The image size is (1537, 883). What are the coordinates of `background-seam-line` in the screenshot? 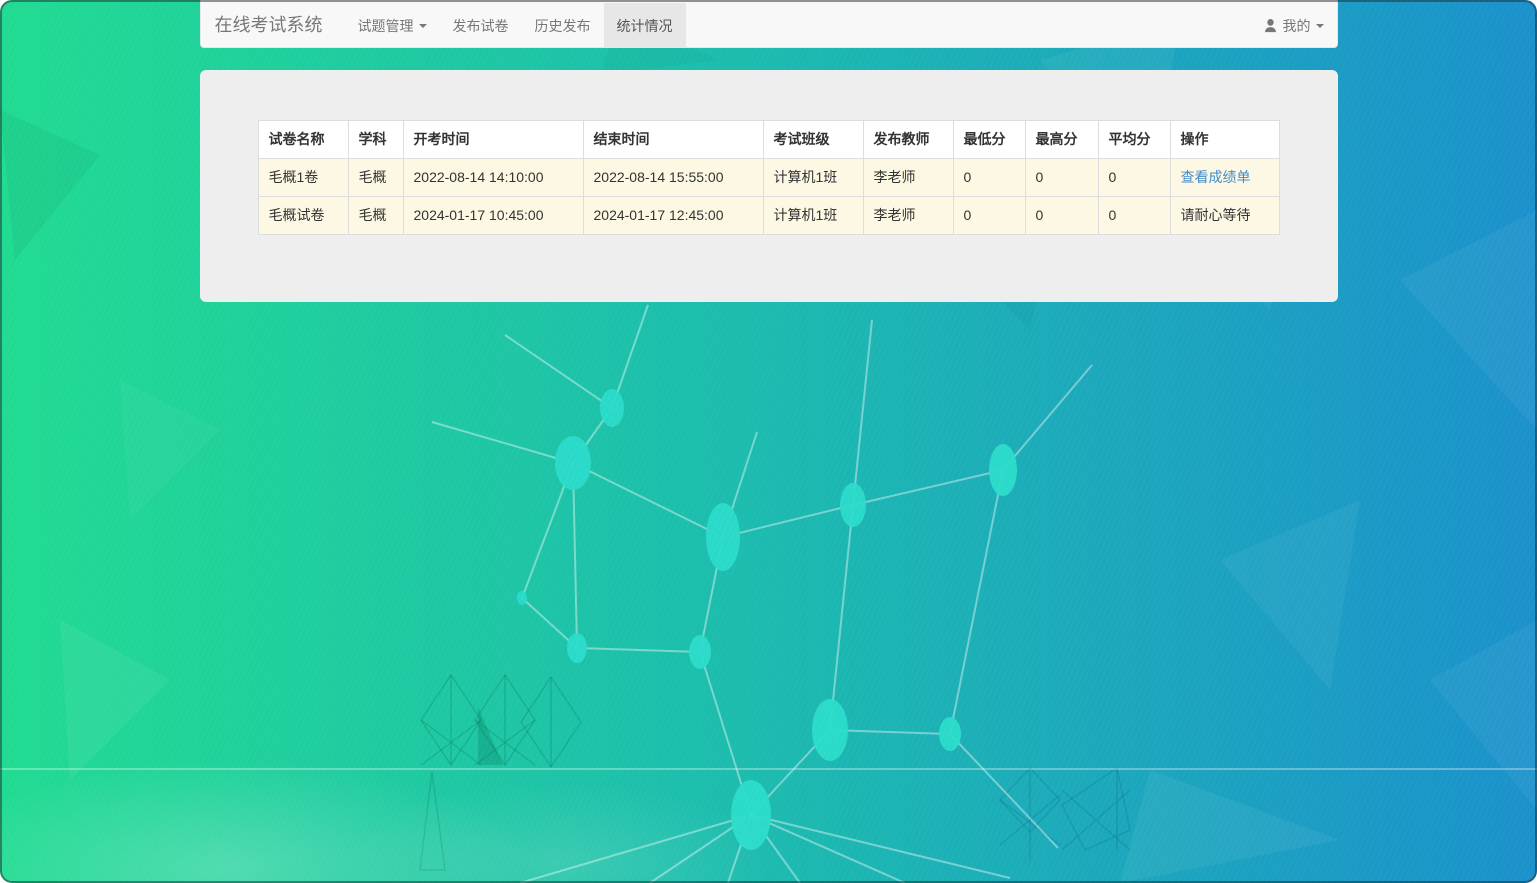 It's located at (768, 769).